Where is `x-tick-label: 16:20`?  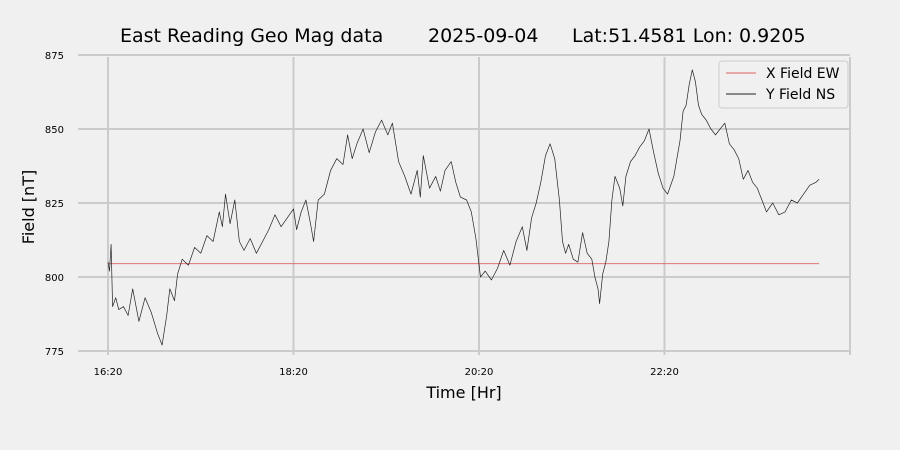
x-tick-label: 16:20 is located at coordinates (108, 372).